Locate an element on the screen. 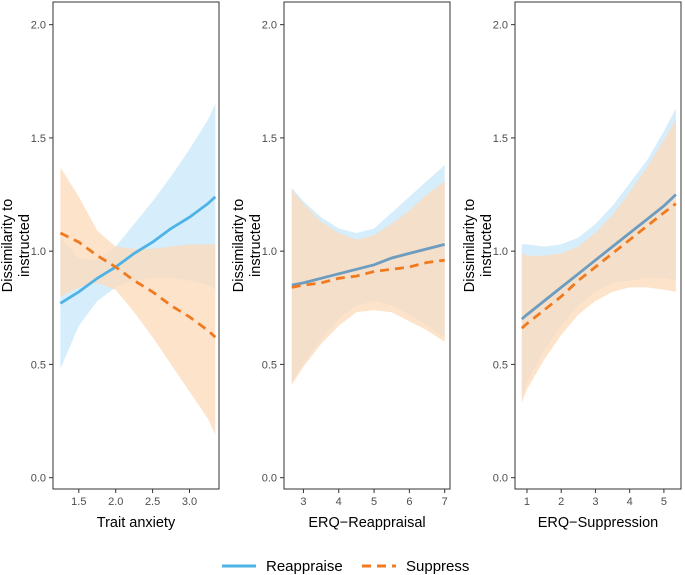  x-tick-label: 3.0 is located at coordinates (189, 502).